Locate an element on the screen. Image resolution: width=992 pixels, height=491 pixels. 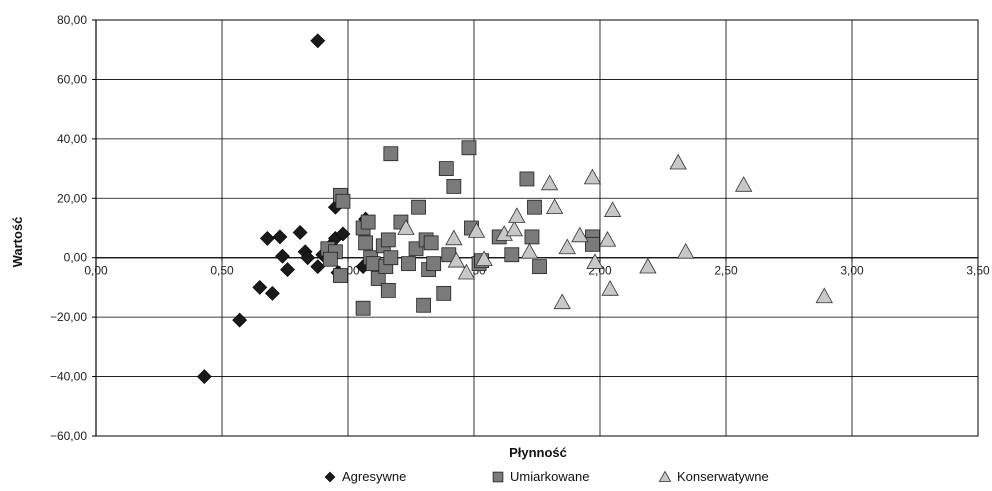
legend-item-umiarkowane: Umiarkowane is located at coordinates (540, 476).